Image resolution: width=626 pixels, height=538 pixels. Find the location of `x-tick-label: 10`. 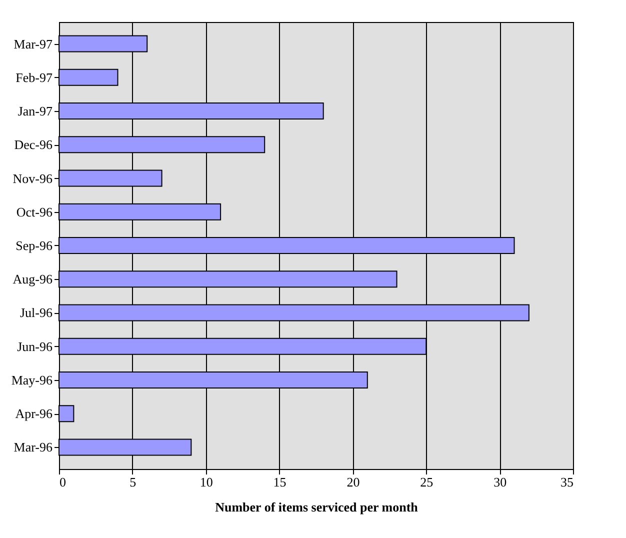

x-tick-label: 10 is located at coordinates (206, 482).